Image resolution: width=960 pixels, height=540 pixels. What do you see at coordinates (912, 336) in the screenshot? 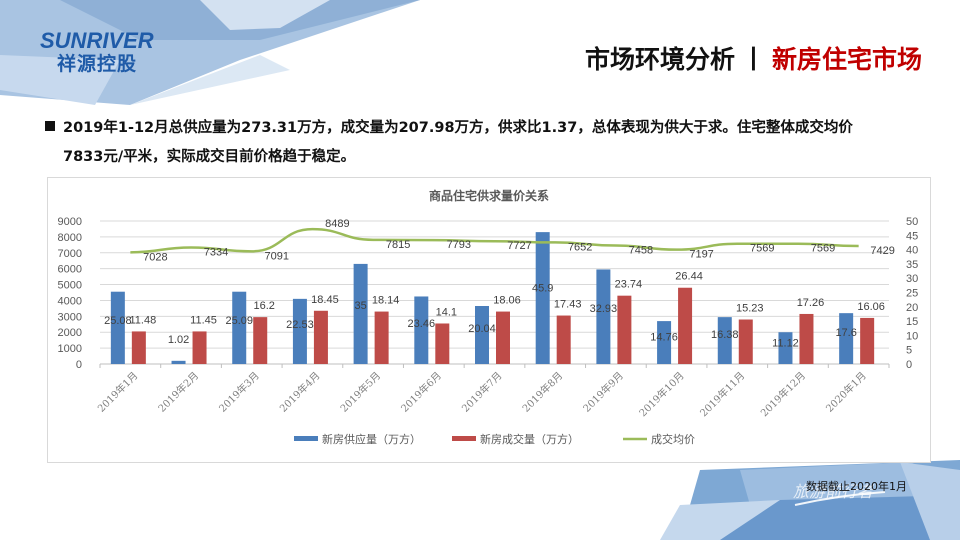
I see `svg-text: 10` at bounding box center [912, 336].